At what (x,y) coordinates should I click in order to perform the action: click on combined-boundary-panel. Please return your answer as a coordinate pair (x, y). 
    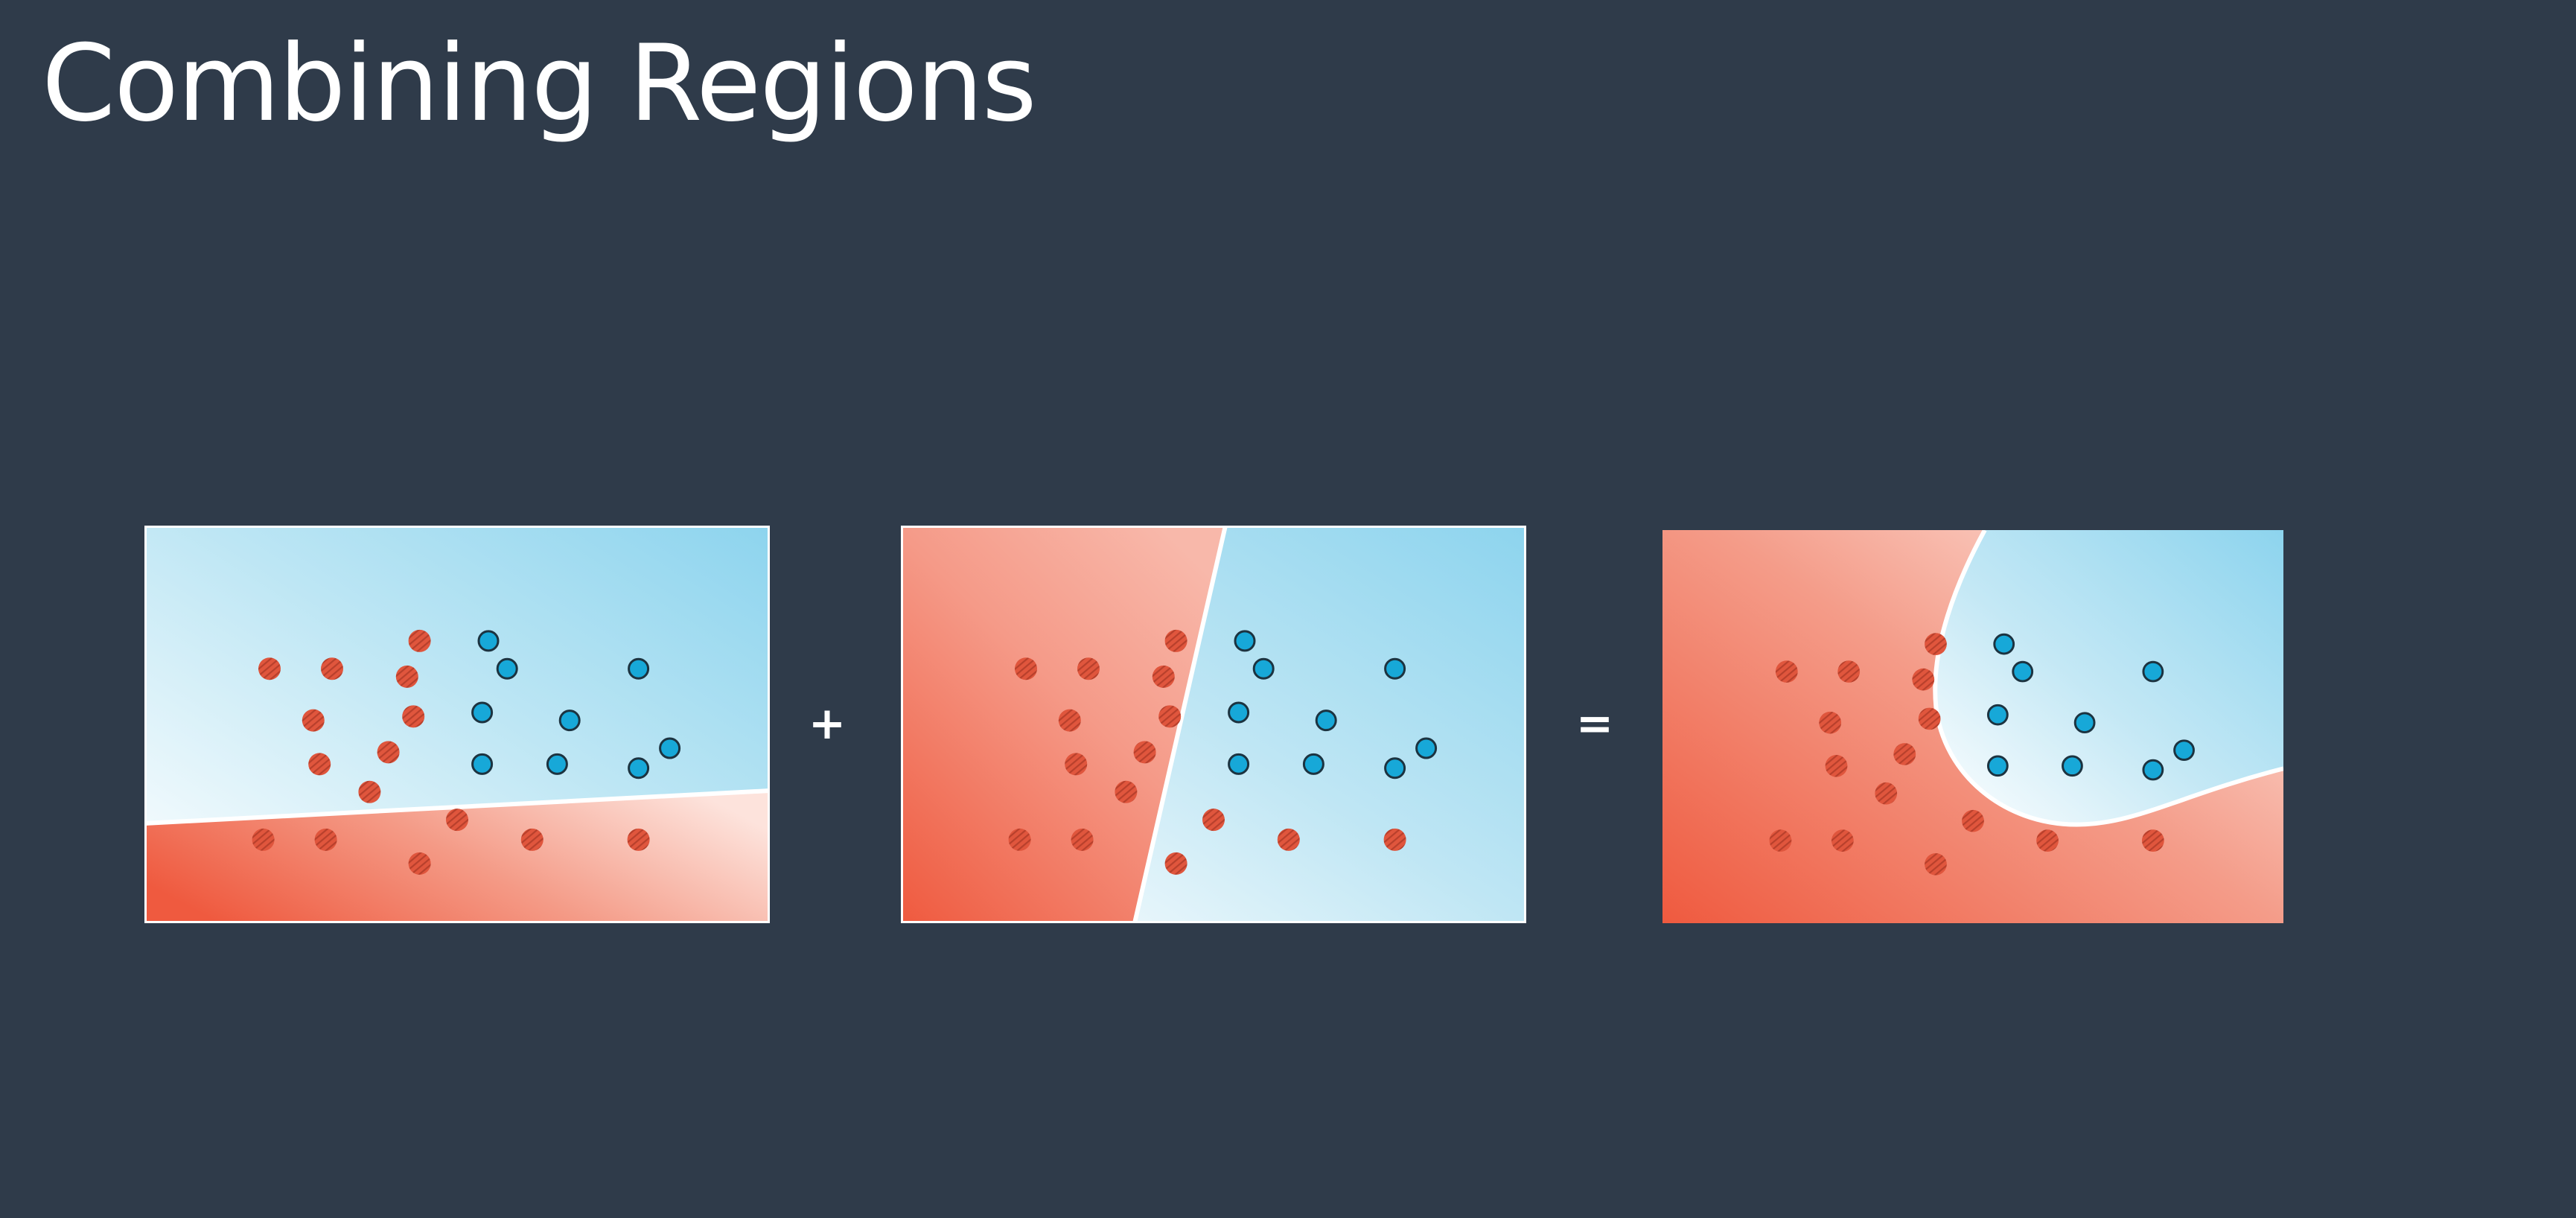
    Looking at the image, I should click on (1972, 726).